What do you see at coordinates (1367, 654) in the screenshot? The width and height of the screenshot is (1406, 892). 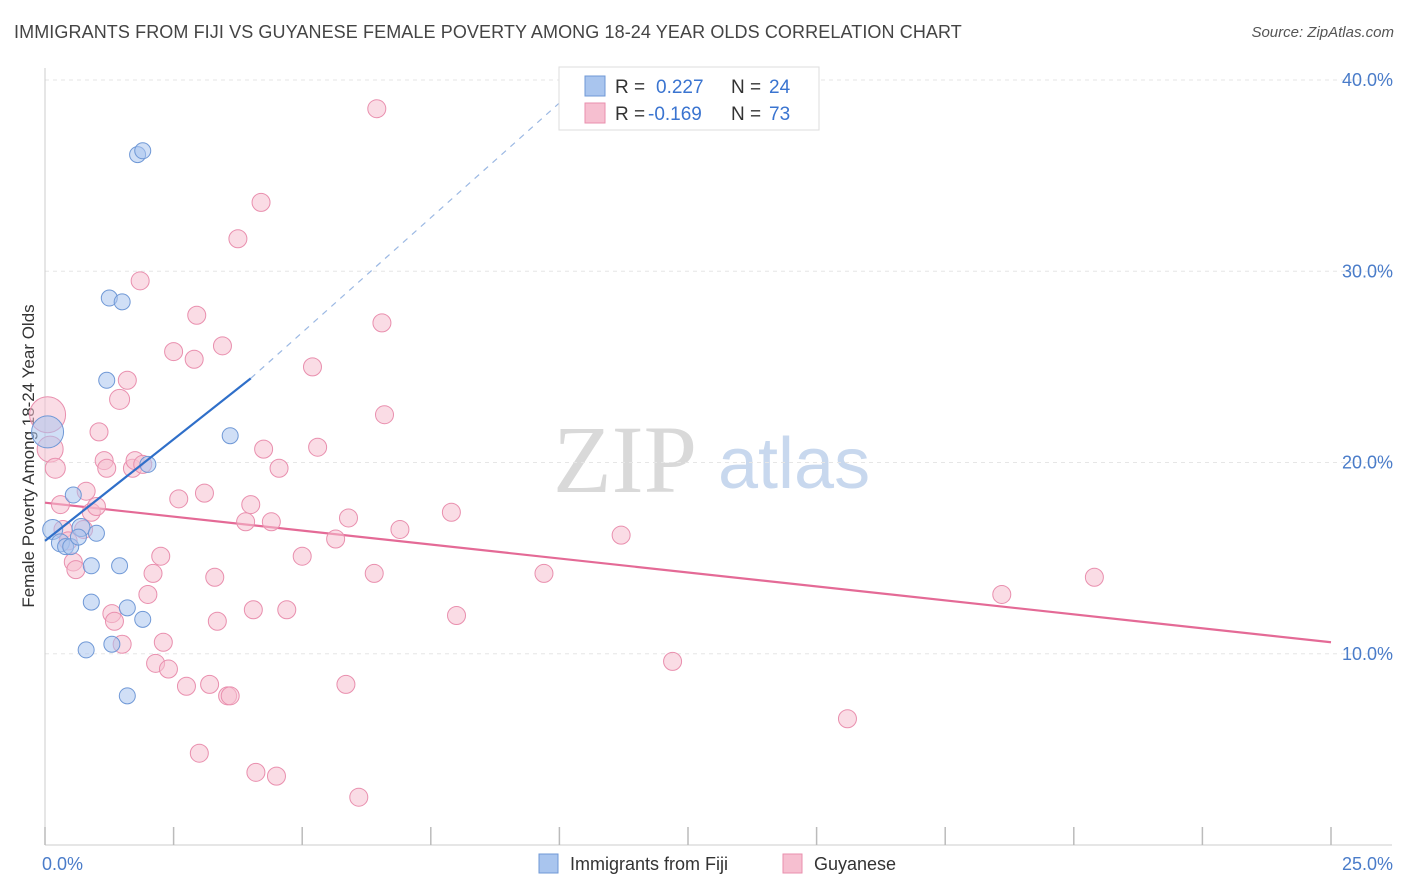 I see `y-tick-label-0: 10.0%` at bounding box center [1367, 654].